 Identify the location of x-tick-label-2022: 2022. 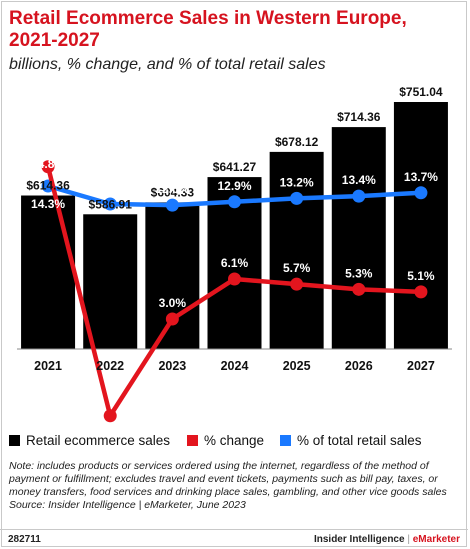
(110, 366).